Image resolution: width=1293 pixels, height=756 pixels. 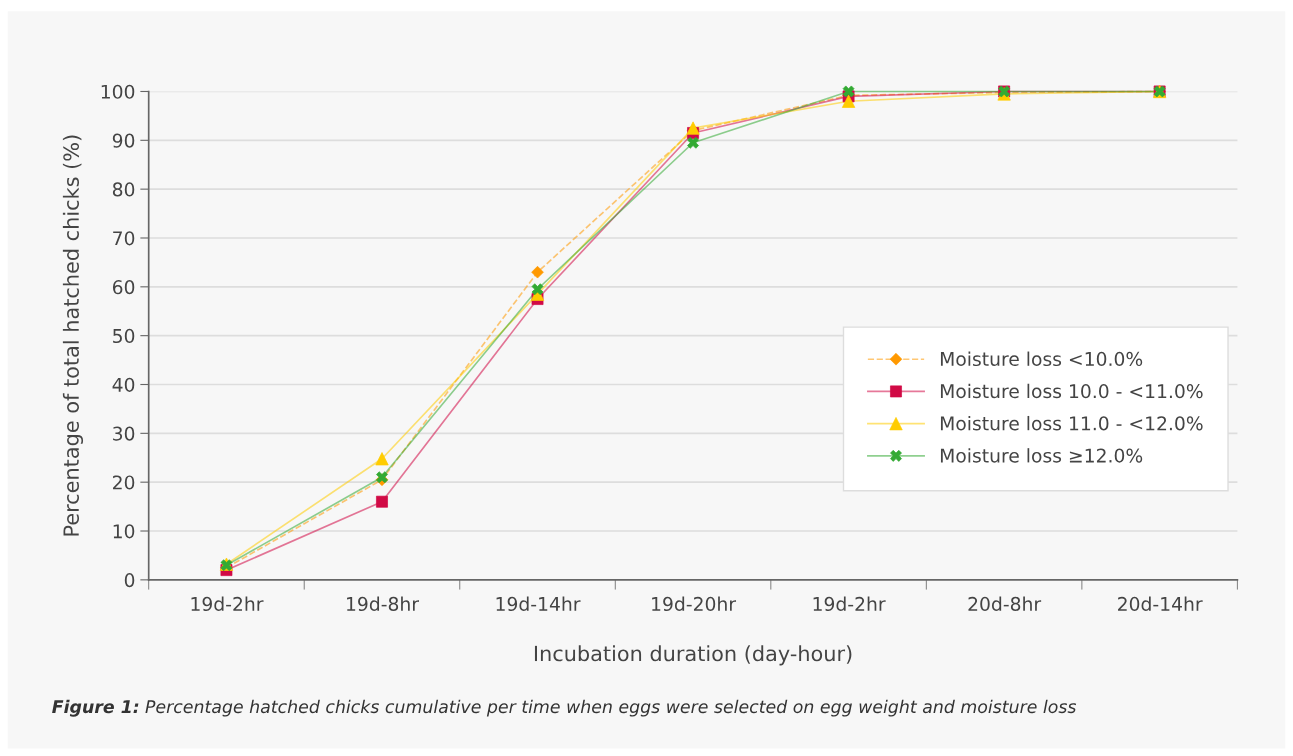 What do you see at coordinates (1041, 455) in the screenshot?
I see `legend-label: Moisture loss ≥12.0%` at bounding box center [1041, 455].